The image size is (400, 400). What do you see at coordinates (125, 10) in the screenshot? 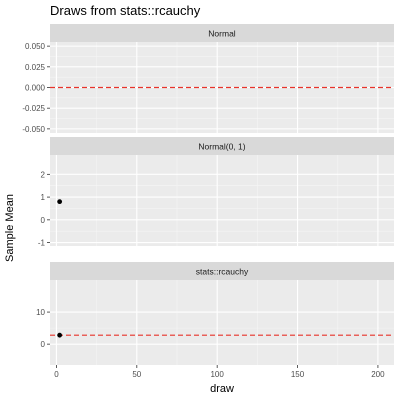
I see `chart-title: Draws from stats::rcauchy` at bounding box center [125, 10].